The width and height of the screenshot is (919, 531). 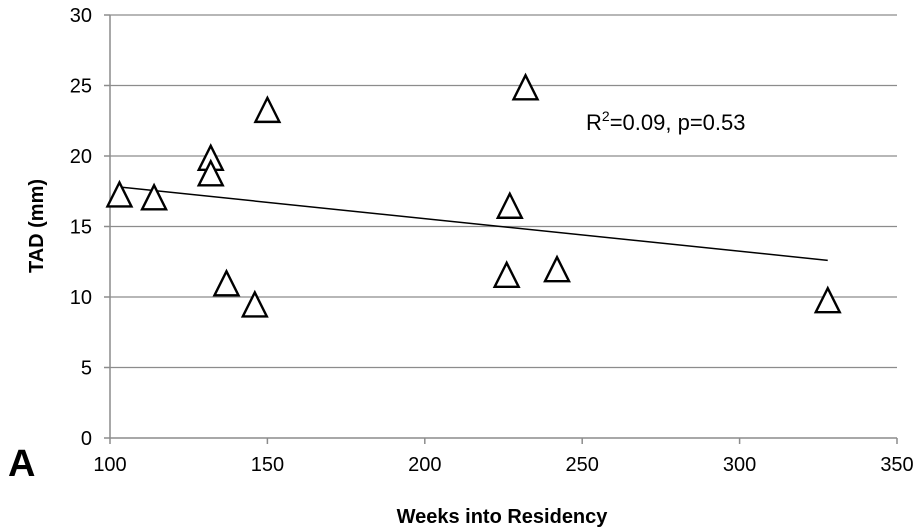 I want to click on y-tick-label: 5, so click(x=86, y=369).